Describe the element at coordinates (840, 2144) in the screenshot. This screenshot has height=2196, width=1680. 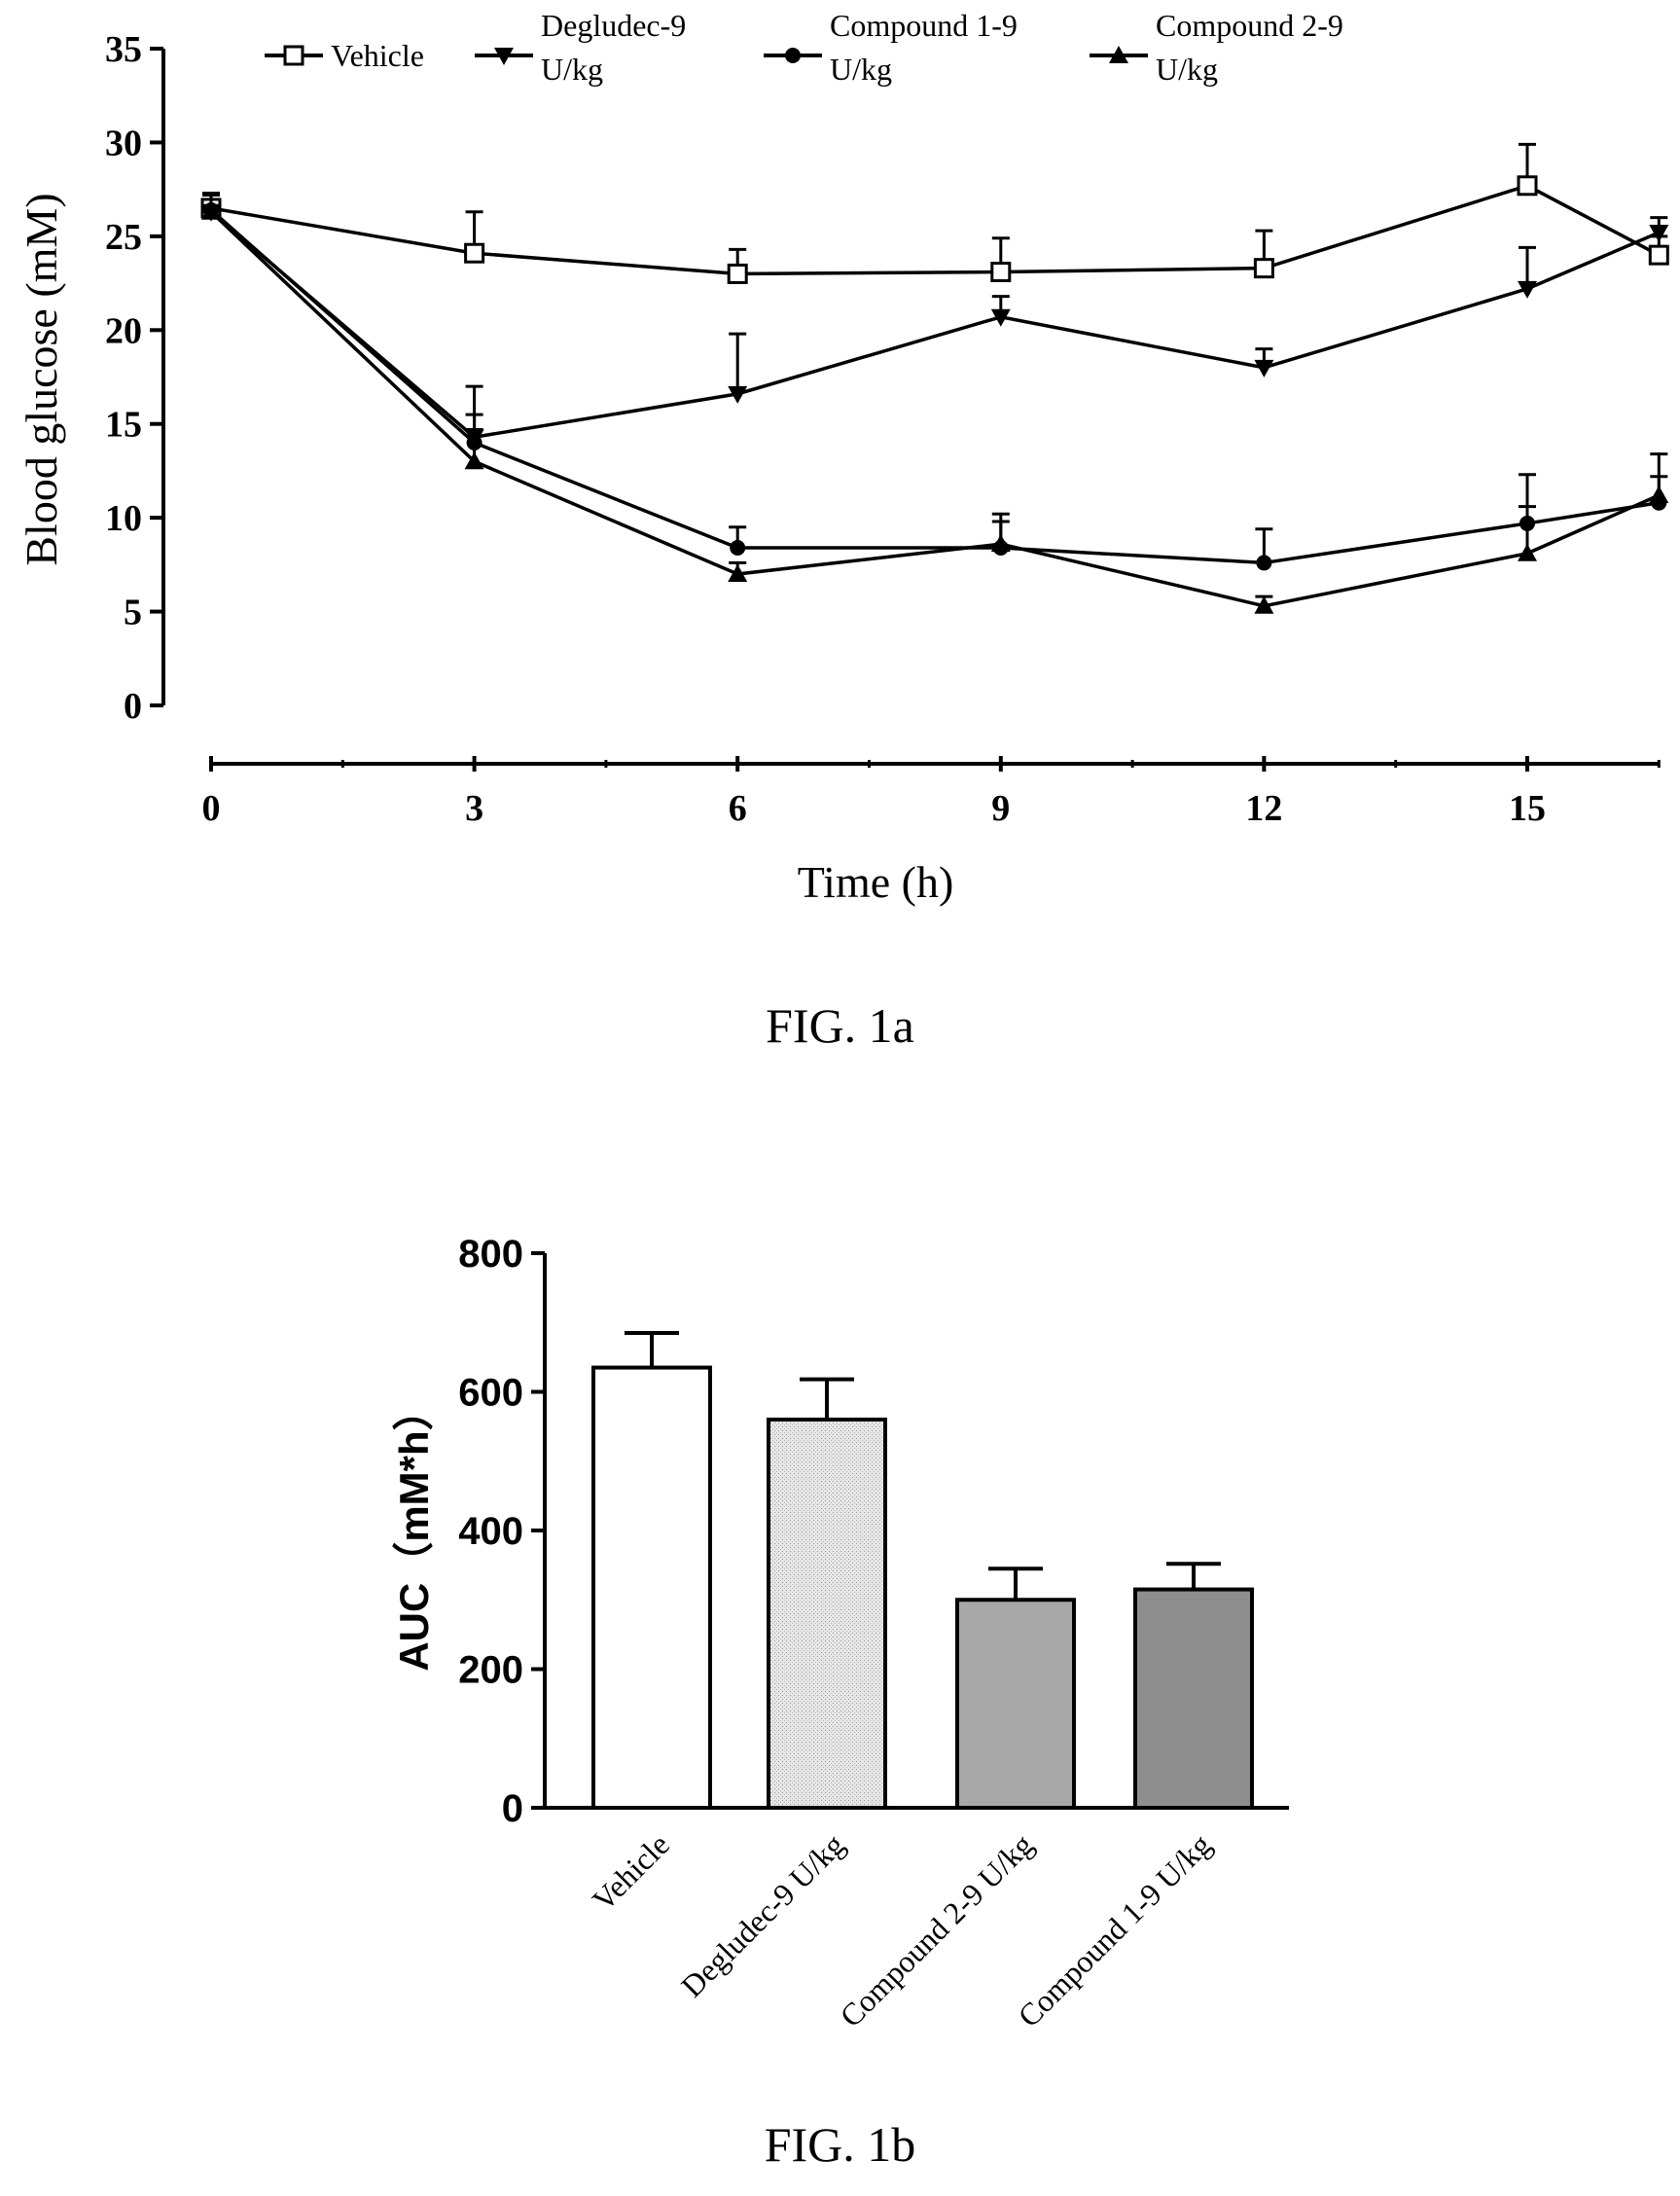
I see `figure-1b-caption: FIG. 1b` at that location.